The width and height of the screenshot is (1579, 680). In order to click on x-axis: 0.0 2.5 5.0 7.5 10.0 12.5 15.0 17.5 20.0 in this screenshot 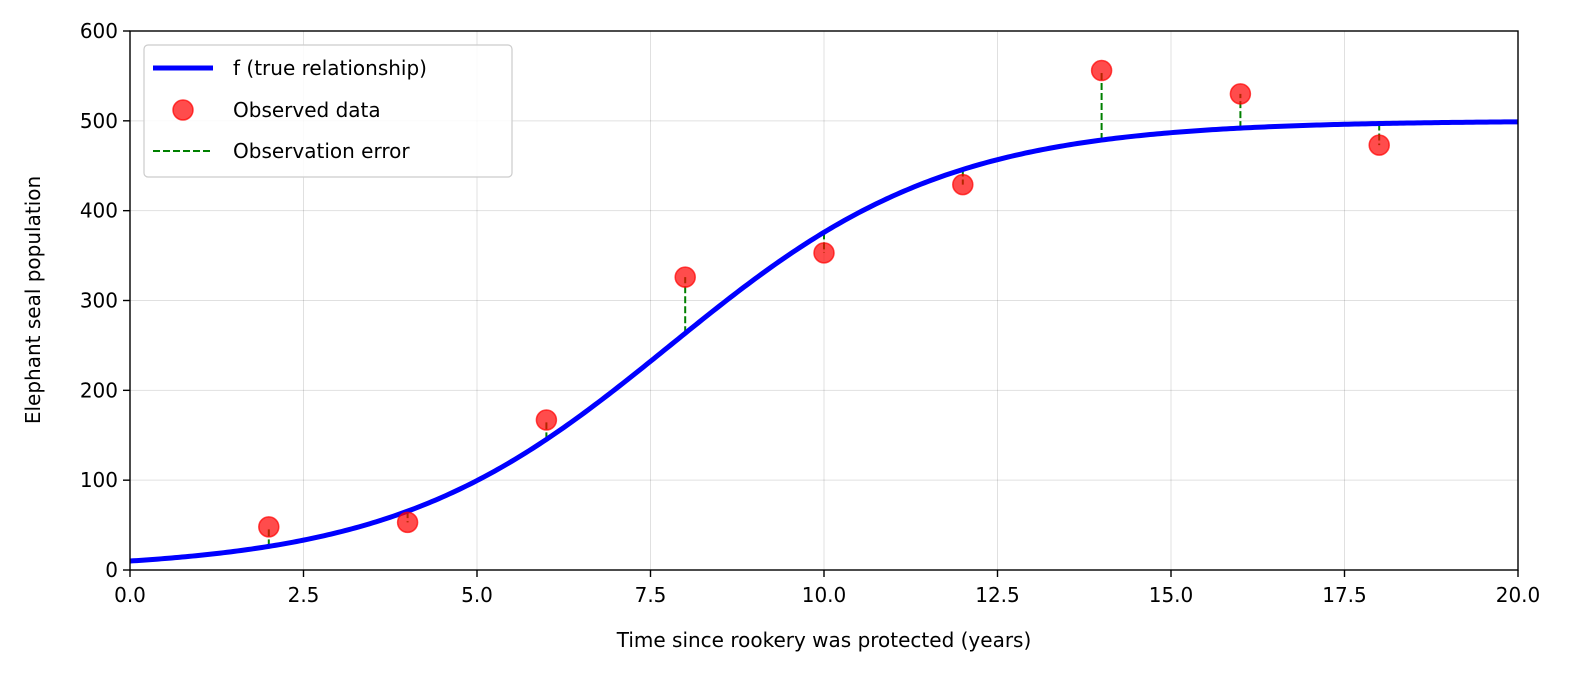, I will do `click(827, 588)`.